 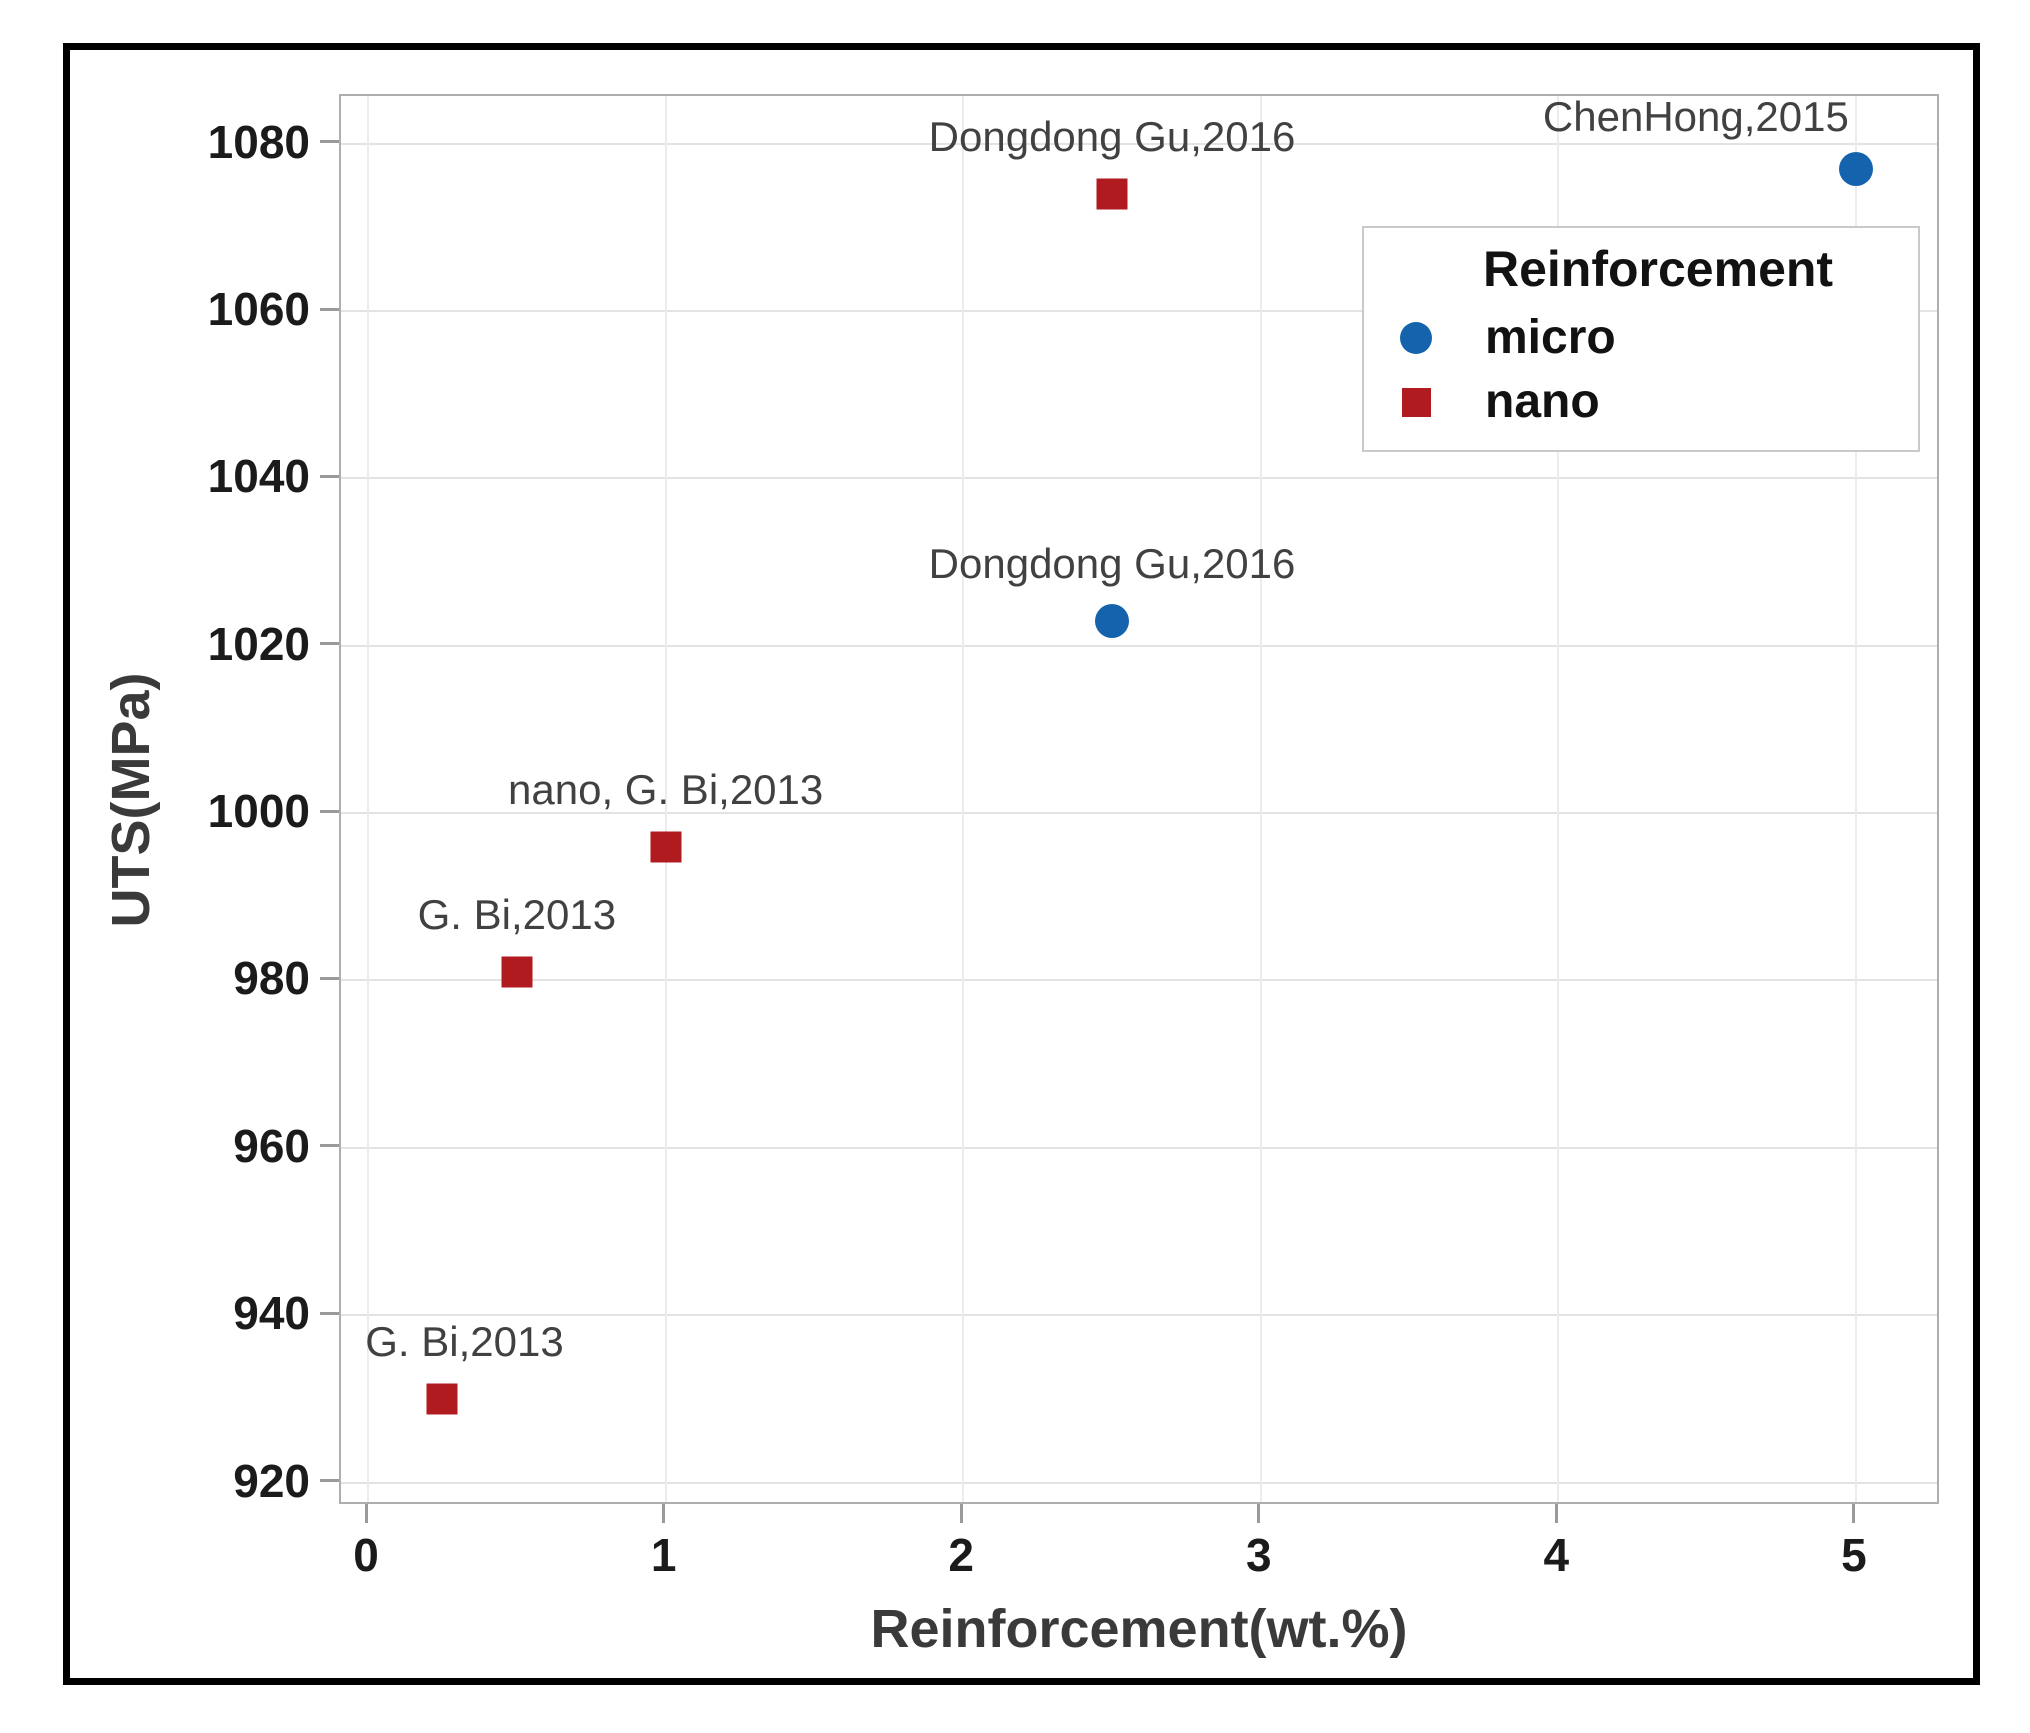 What do you see at coordinates (258, 643) in the screenshot?
I see `y-tick-label: 1020` at bounding box center [258, 643].